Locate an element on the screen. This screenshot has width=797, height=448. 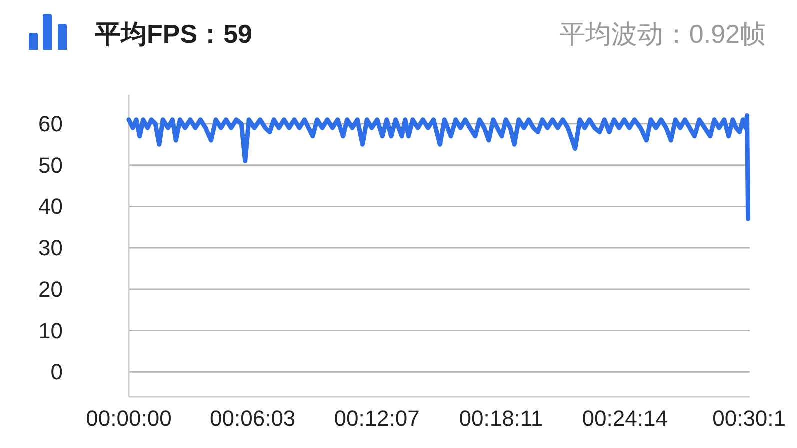
y-tick-label: 0 is located at coordinates (56, 372).